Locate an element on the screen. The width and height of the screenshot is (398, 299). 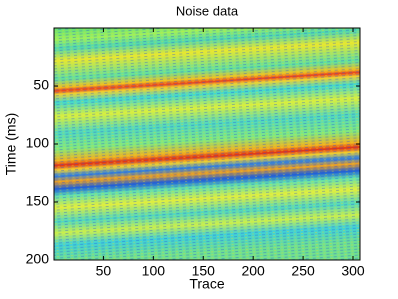
x-tick-label: 250 is located at coordinates (303, 271).